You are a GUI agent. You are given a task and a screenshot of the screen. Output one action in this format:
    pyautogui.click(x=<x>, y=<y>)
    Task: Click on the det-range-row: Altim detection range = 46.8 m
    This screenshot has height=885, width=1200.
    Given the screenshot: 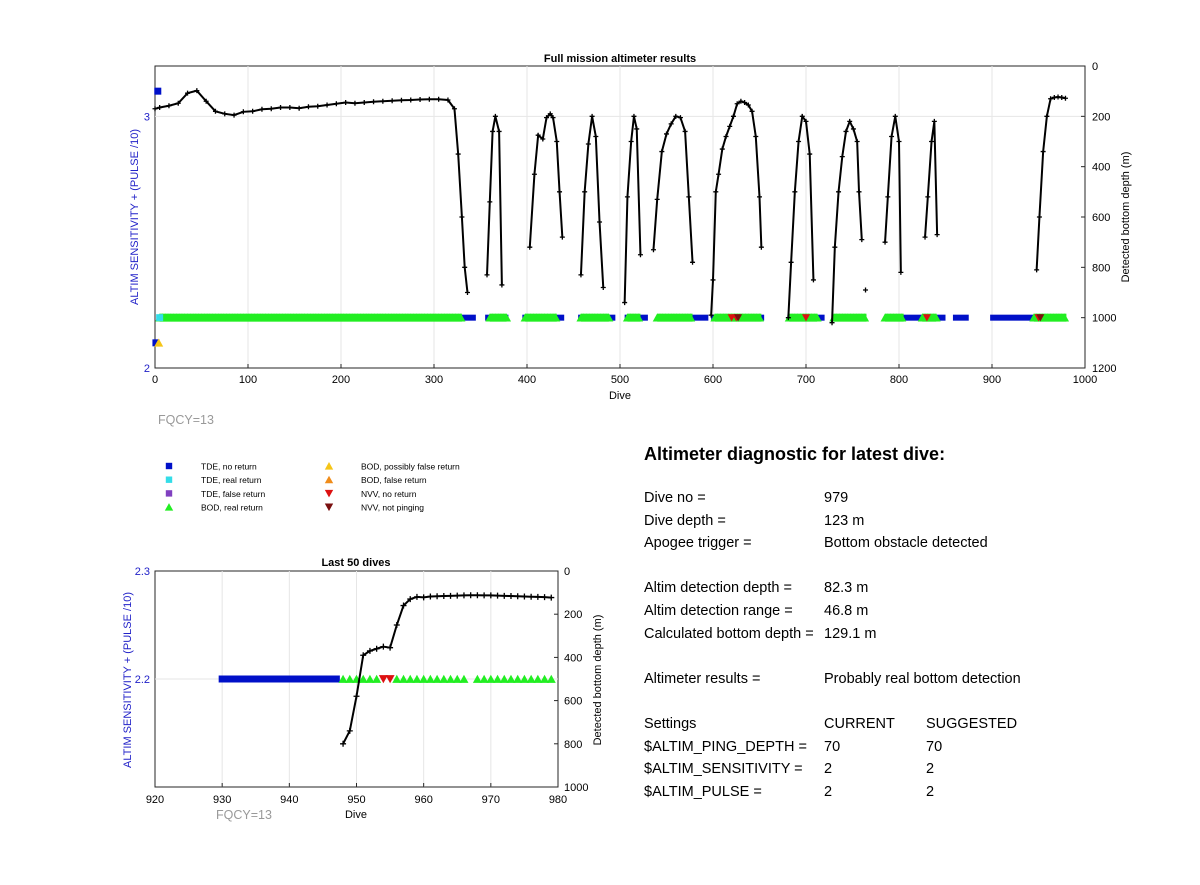 What is the action you would take?
    pyautogui.click(x=904, y=611)
    